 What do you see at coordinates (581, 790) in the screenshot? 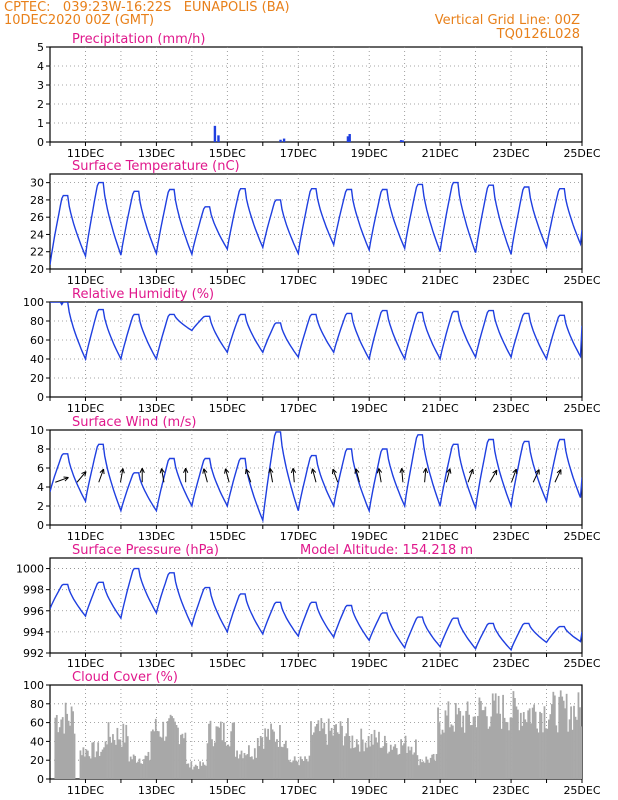
I see `x-tick-label: 25DEC` at bounding box center [581, 790].